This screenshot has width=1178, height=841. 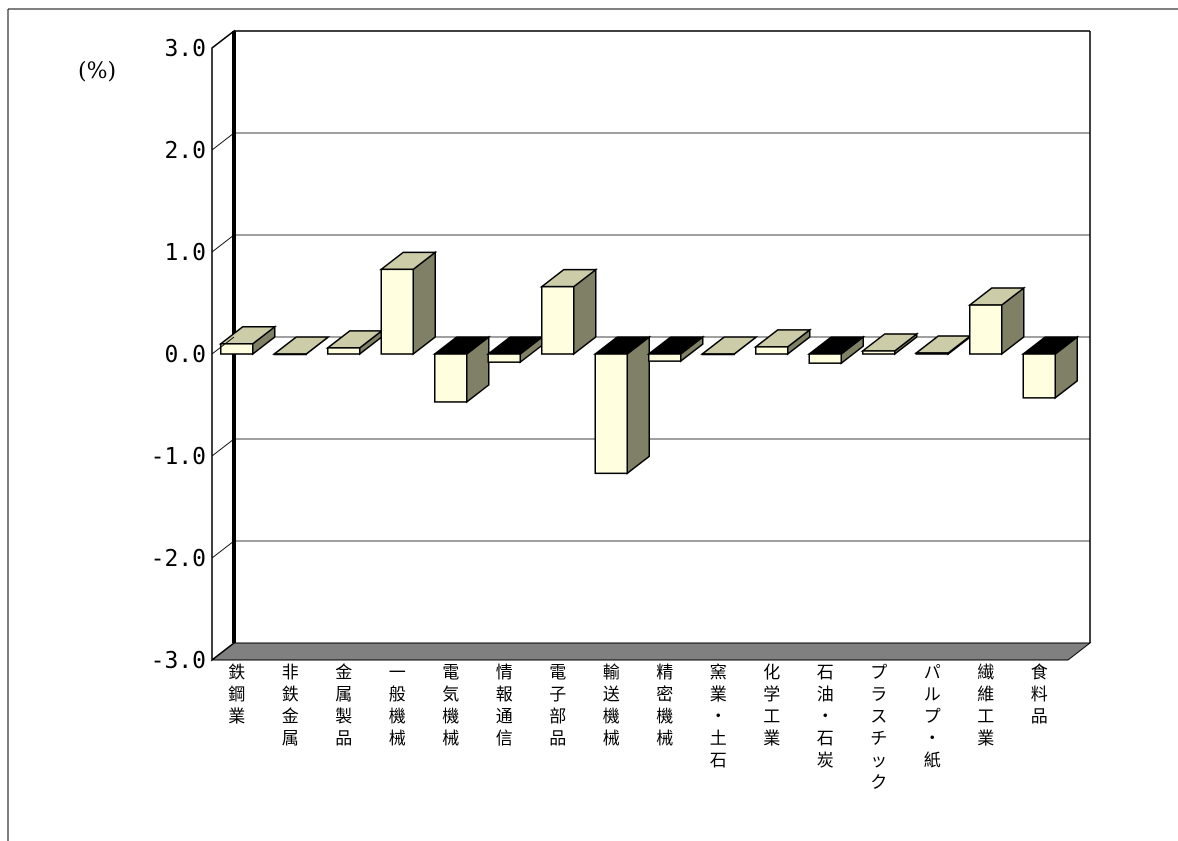 What do you see at coordinates (290, 673) in the screenshot?
I see `x-category-char: 非` at bounding box center [290, 673].